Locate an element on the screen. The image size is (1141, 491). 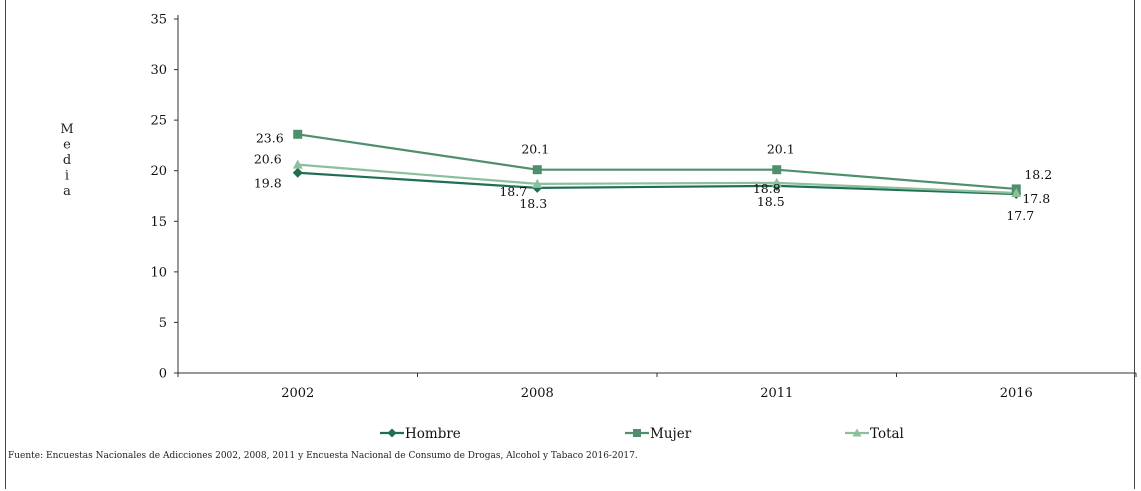
x-tick-label: 2002 is located at coordinates (297, 393).